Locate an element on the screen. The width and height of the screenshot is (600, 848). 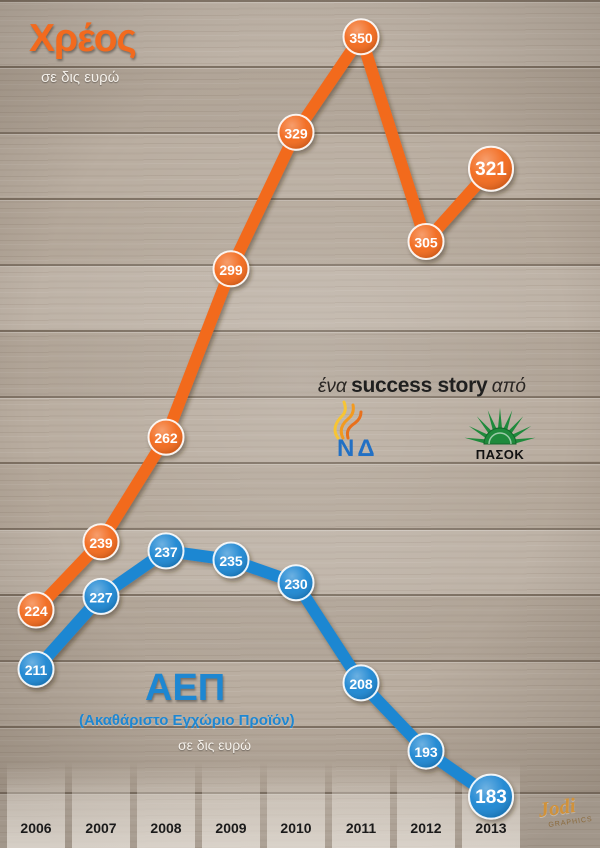
data-label: 262 is located at coordinates (166, 438).